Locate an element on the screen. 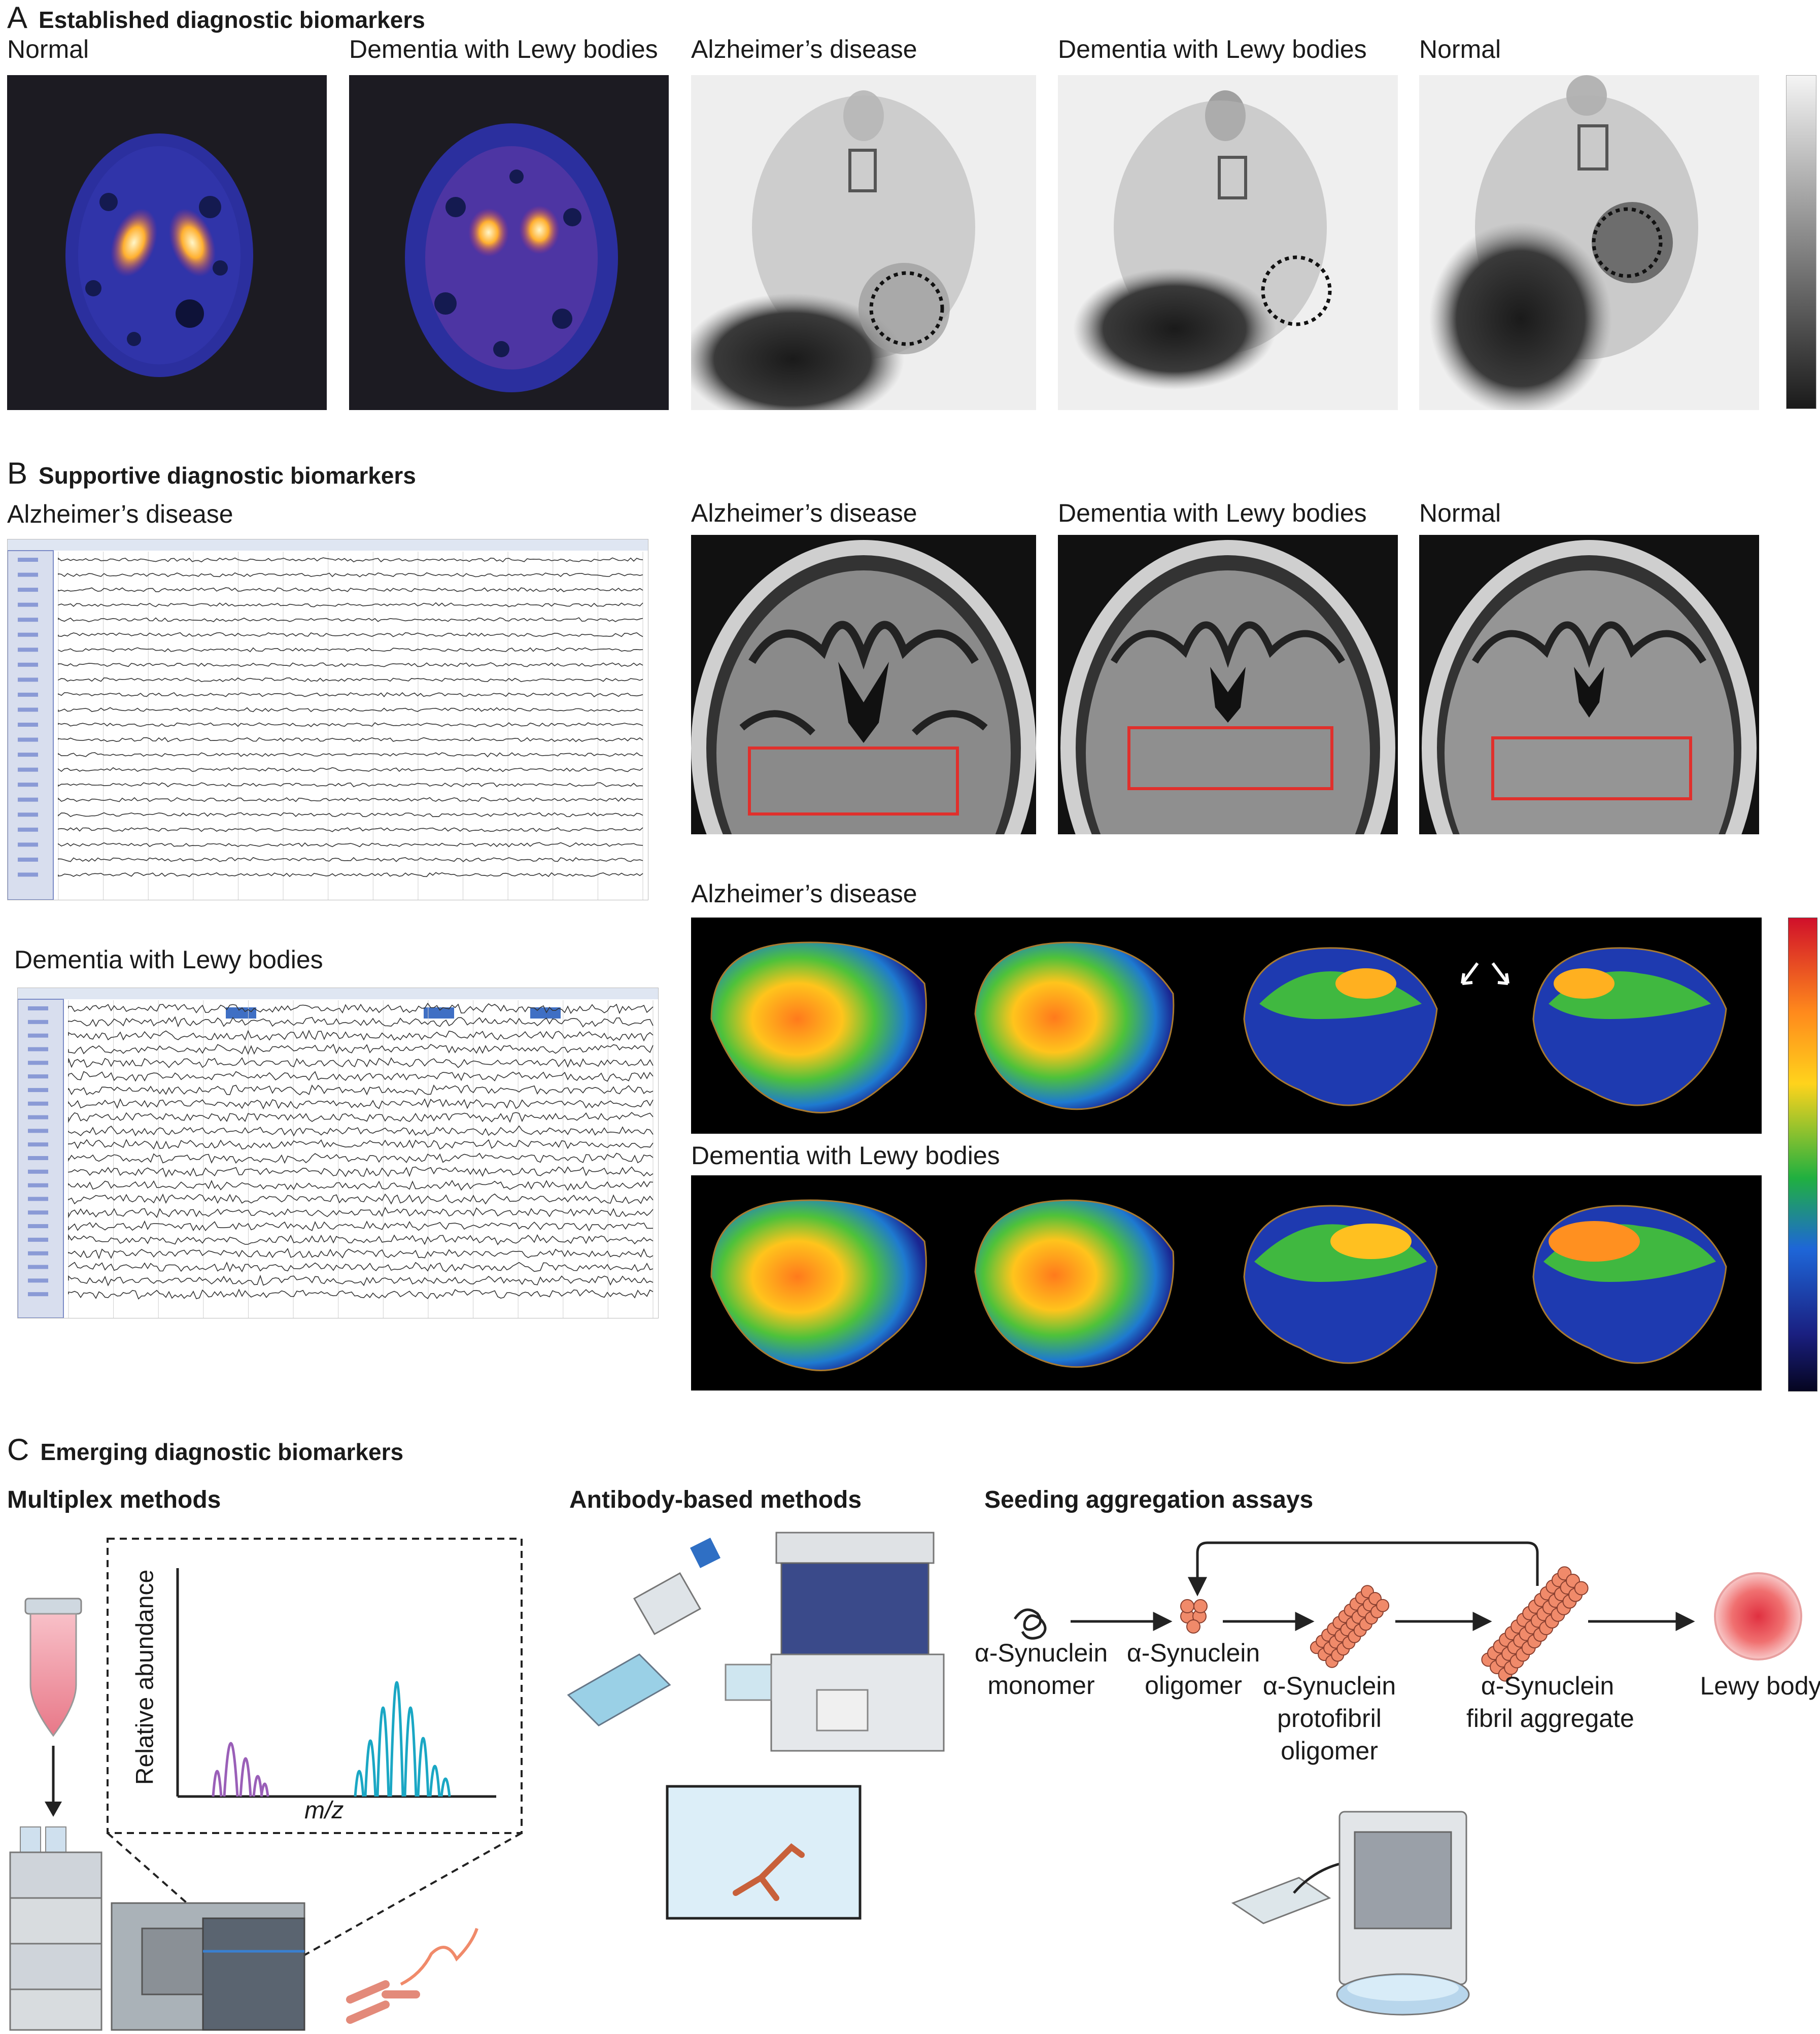 Image resolution: width=1820 pixels, height=2034 pixels. protofibril-icon is located at coordinates (1350, 1626).